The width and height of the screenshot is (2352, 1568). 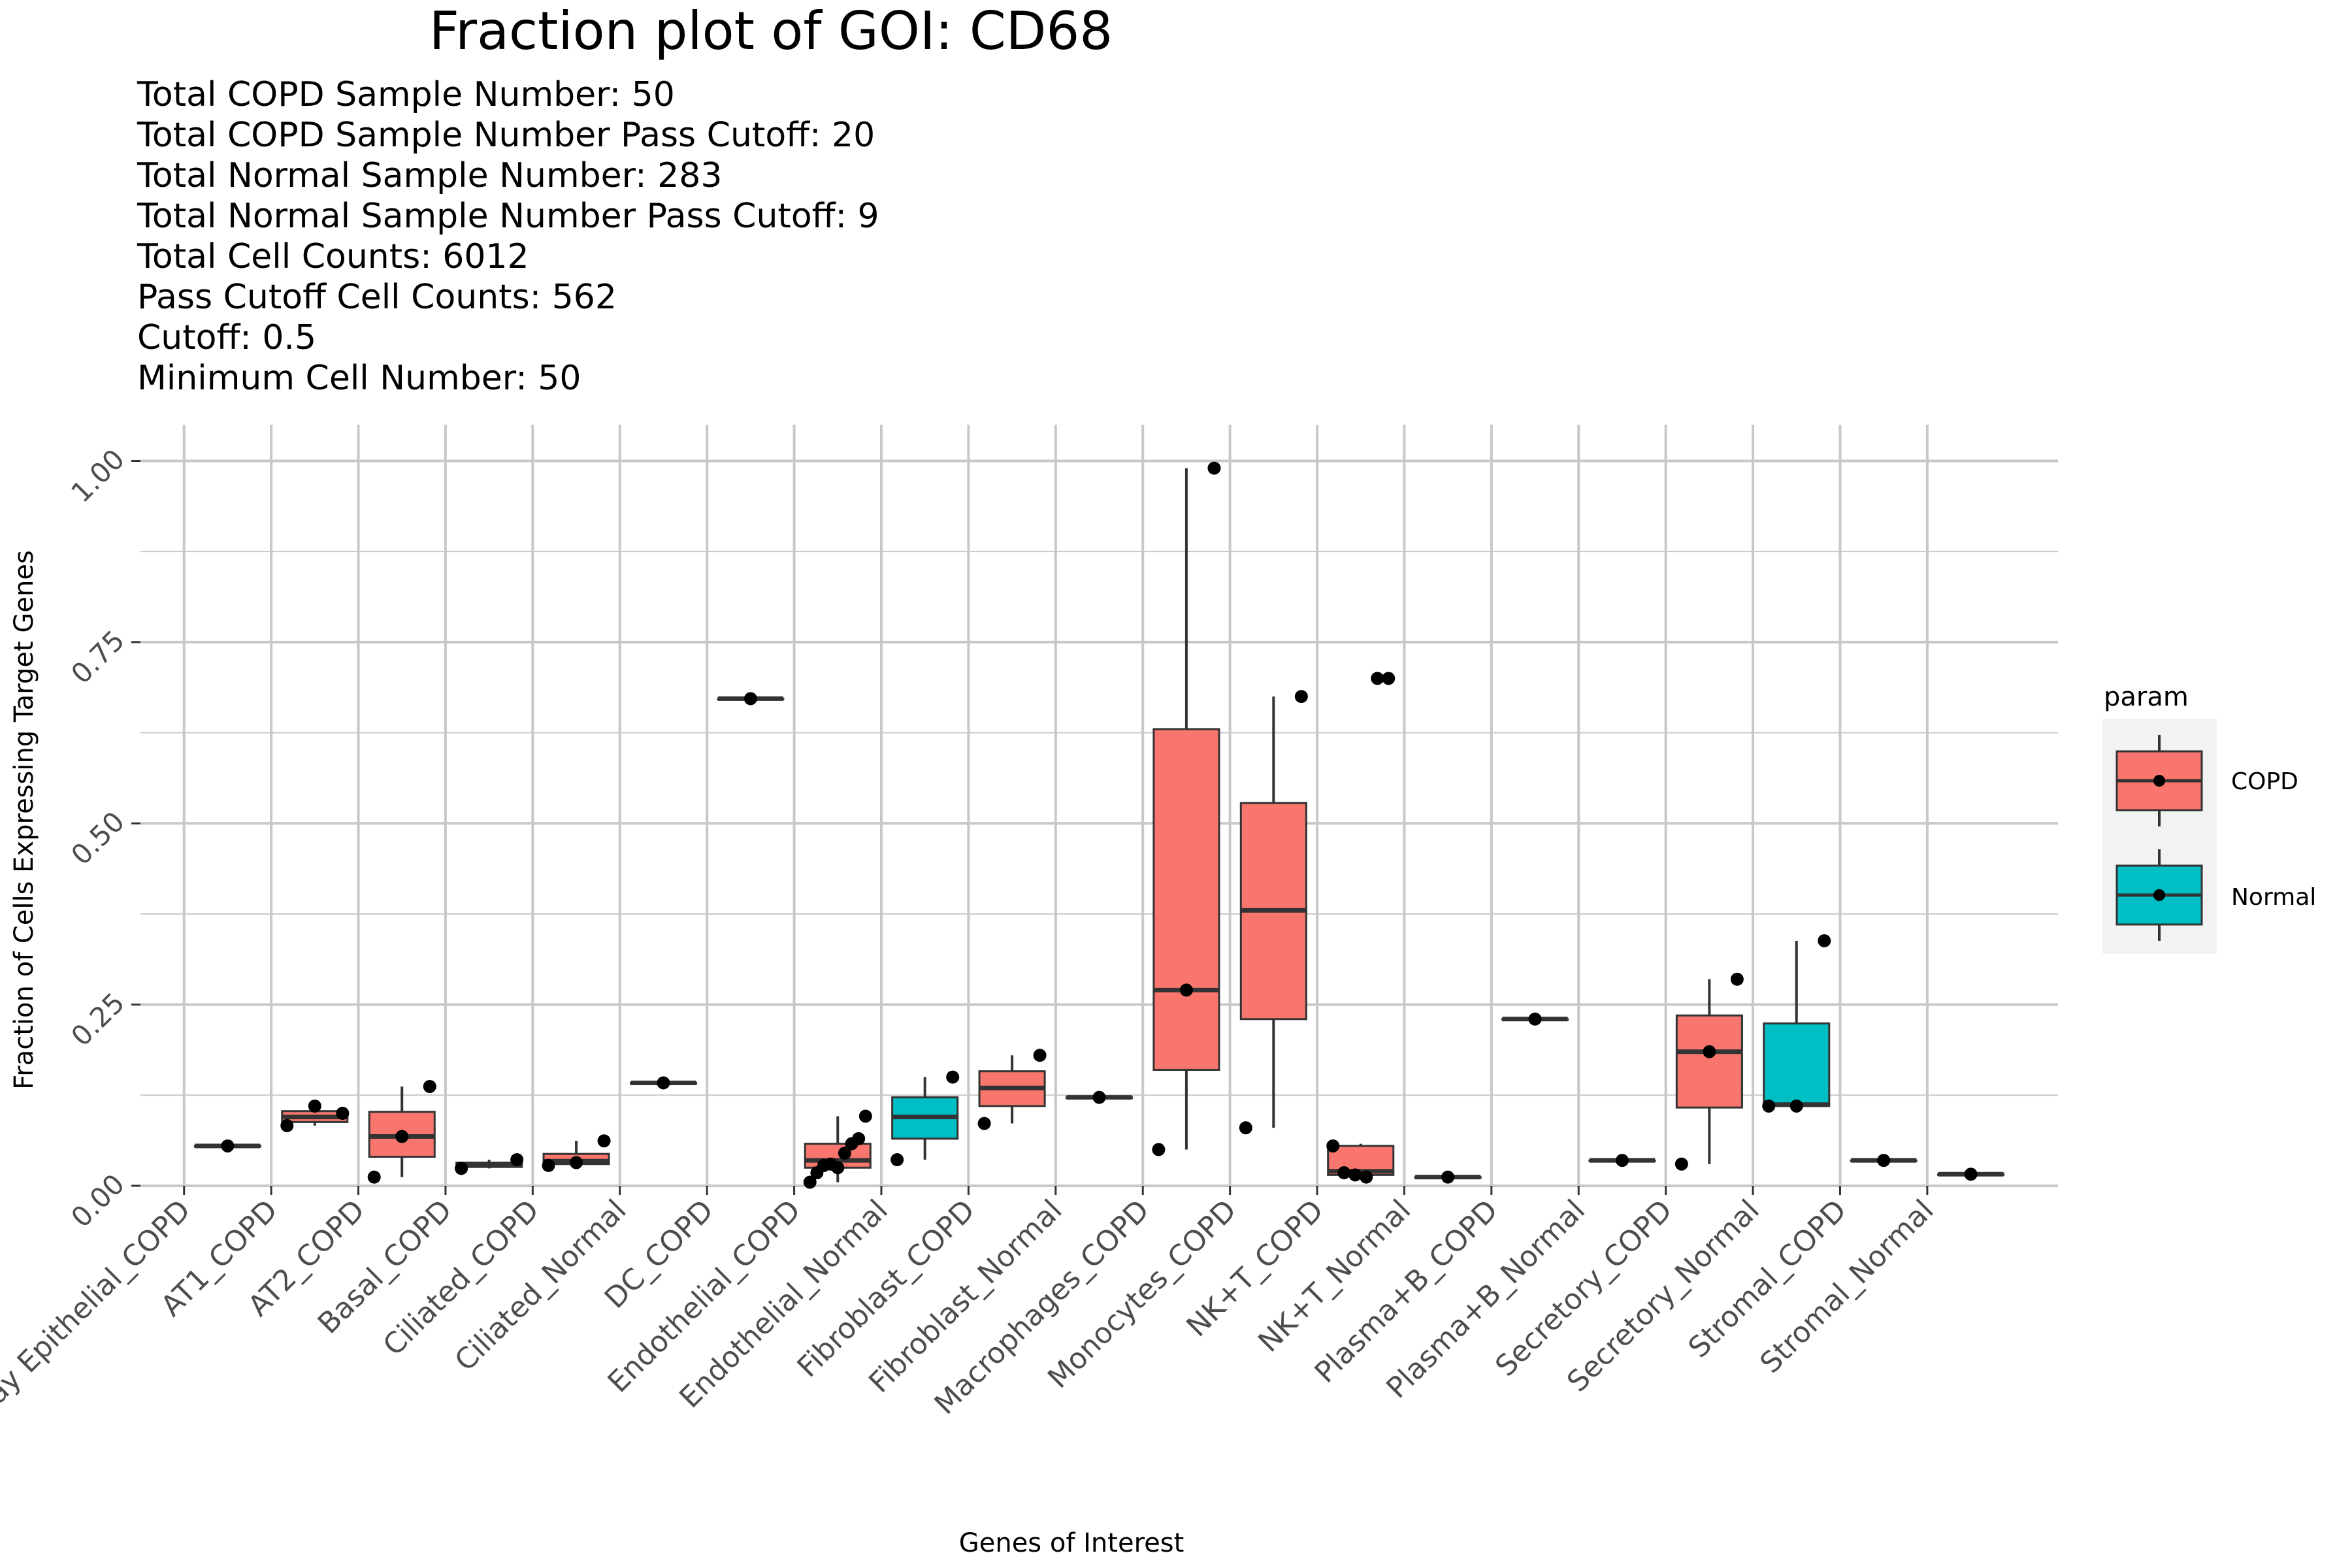 What do you see at coordinates (2159, 780) in the screenshot?
I see `legend-key-copd` at bounding box center [2159, 780].